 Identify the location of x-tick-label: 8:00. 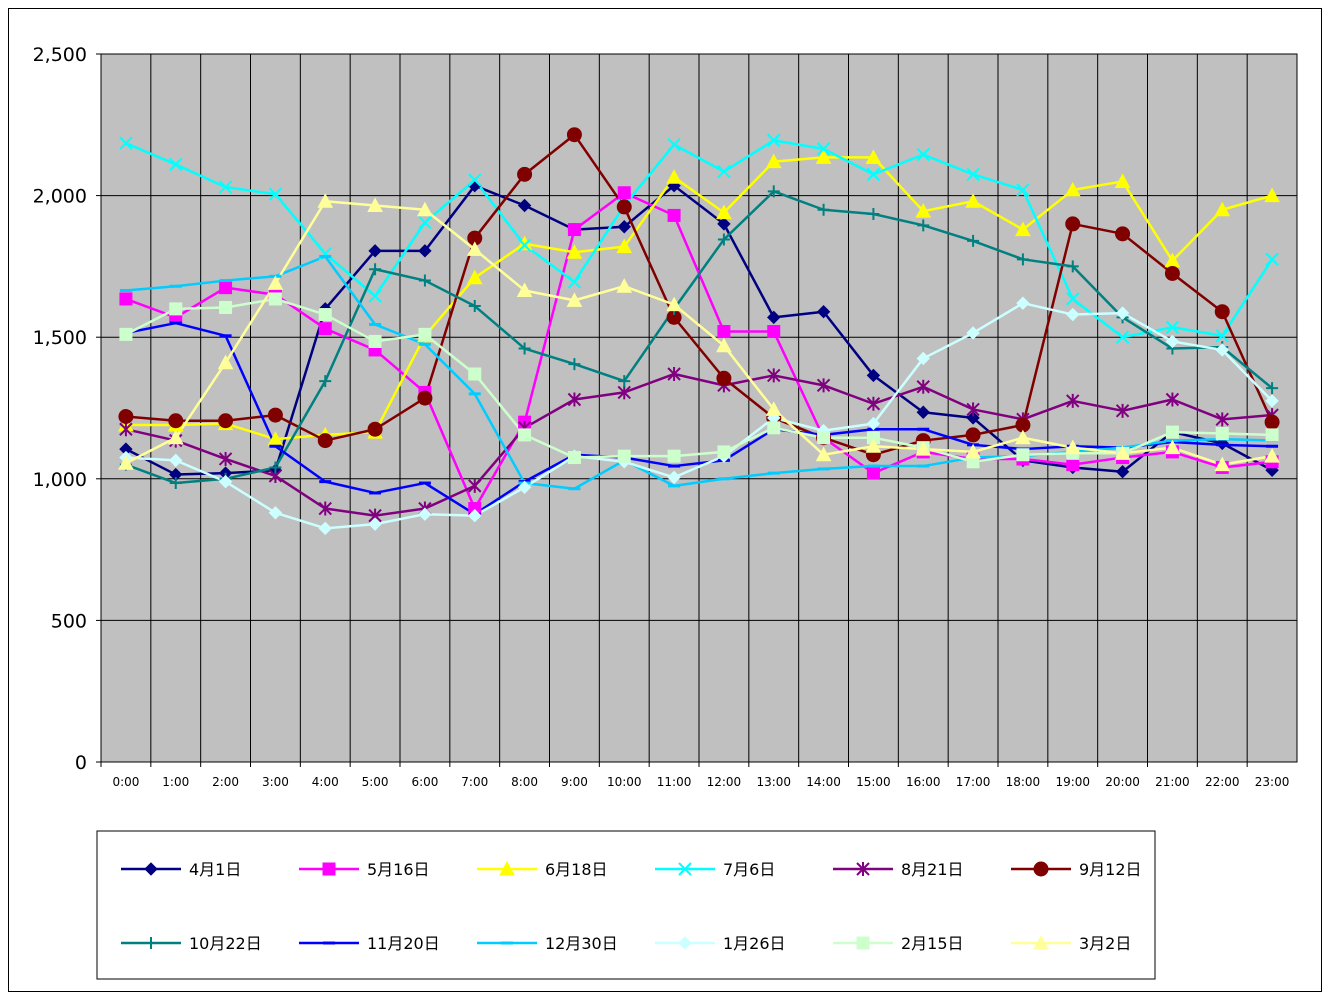
(524, 782).